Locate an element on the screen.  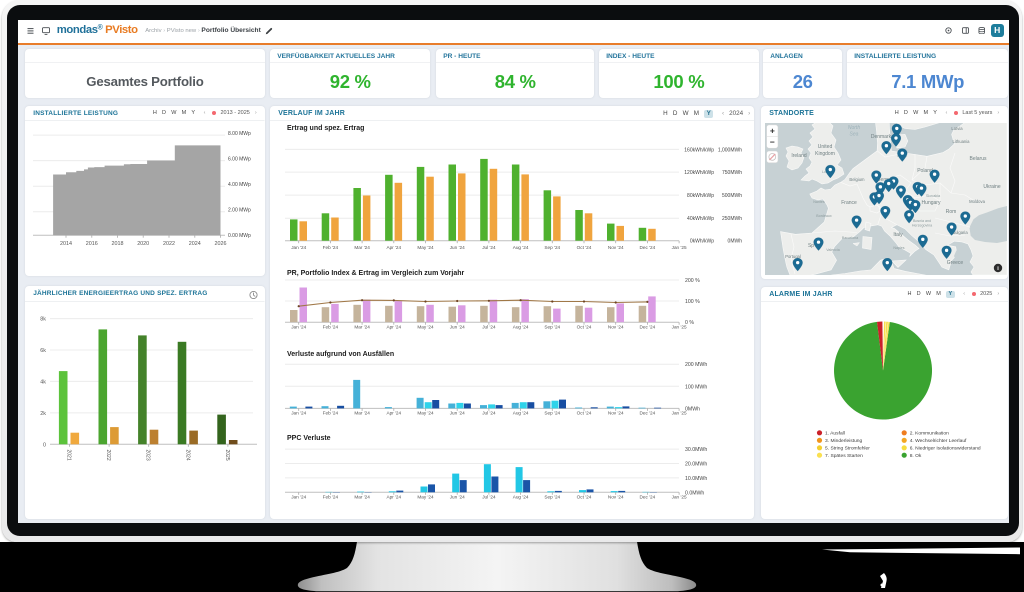
svg-text: Barcelona is located at coordinates (850, 238).